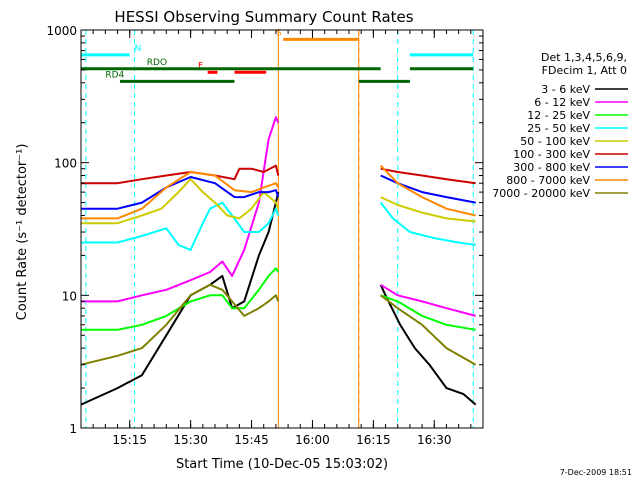 This screenshot has width=640, height=480. What do you see at coordinates (138, 49) in the screenshot?
I see `flag-label-n: N` at bounding box center [138, 49].